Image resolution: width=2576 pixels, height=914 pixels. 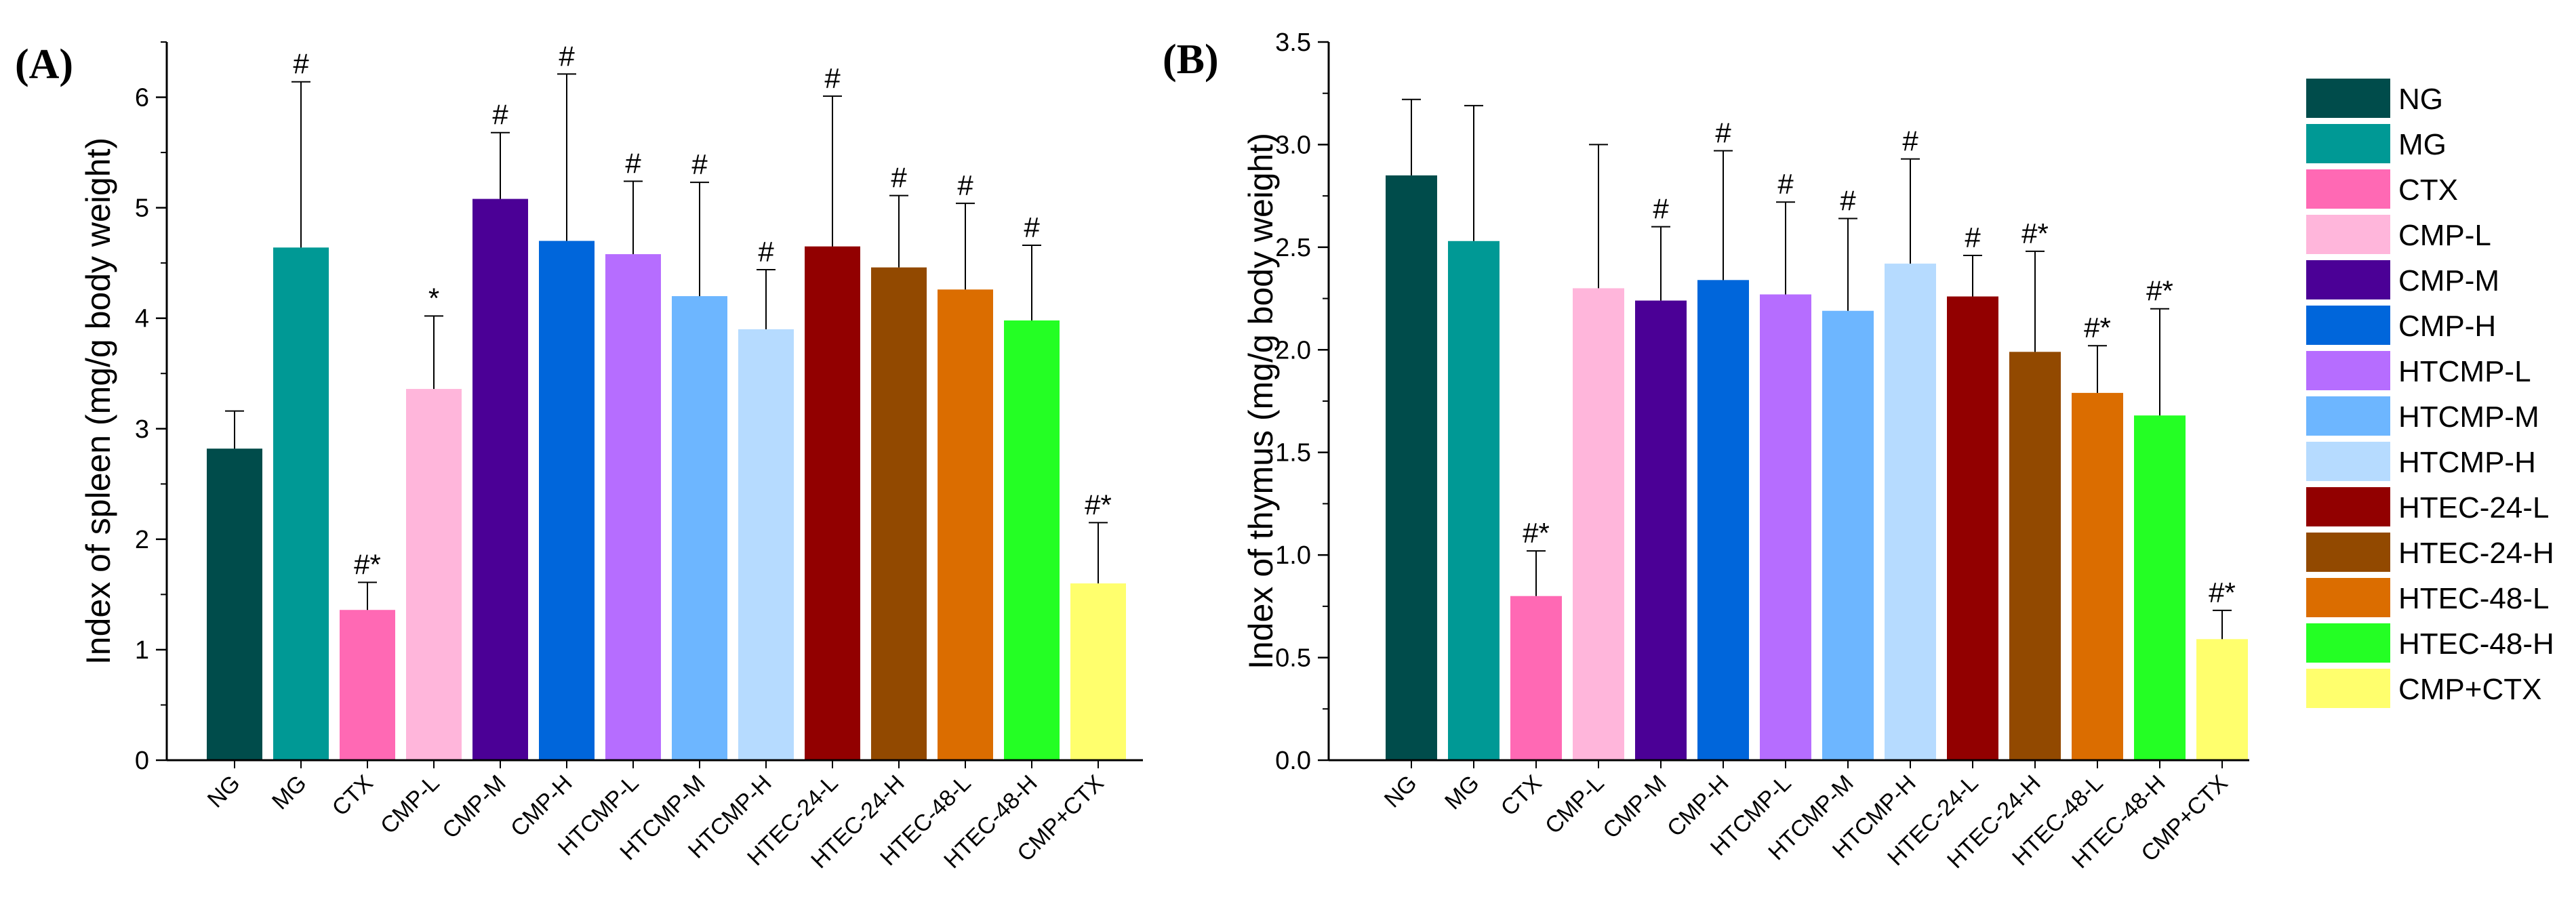 I want to click on legend-swatch-ctx, so click(x=2348, y=189).